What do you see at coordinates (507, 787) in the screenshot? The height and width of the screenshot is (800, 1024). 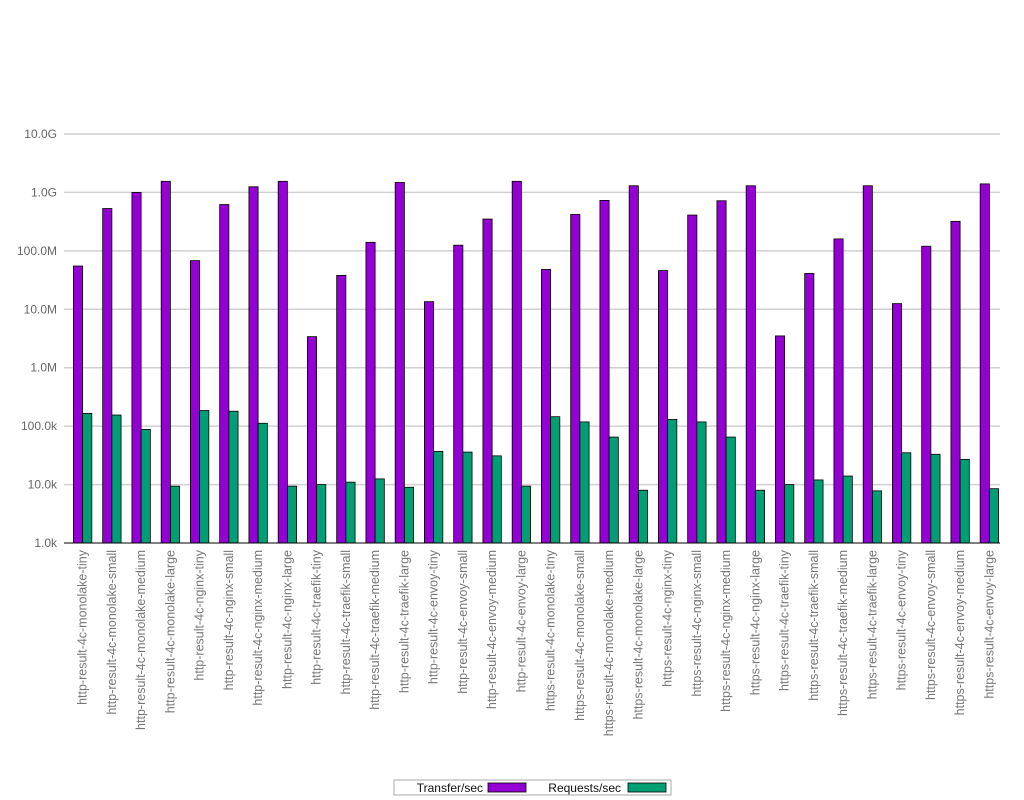 I see `legend-swatch-transfer` at bounding box center [507, 787].